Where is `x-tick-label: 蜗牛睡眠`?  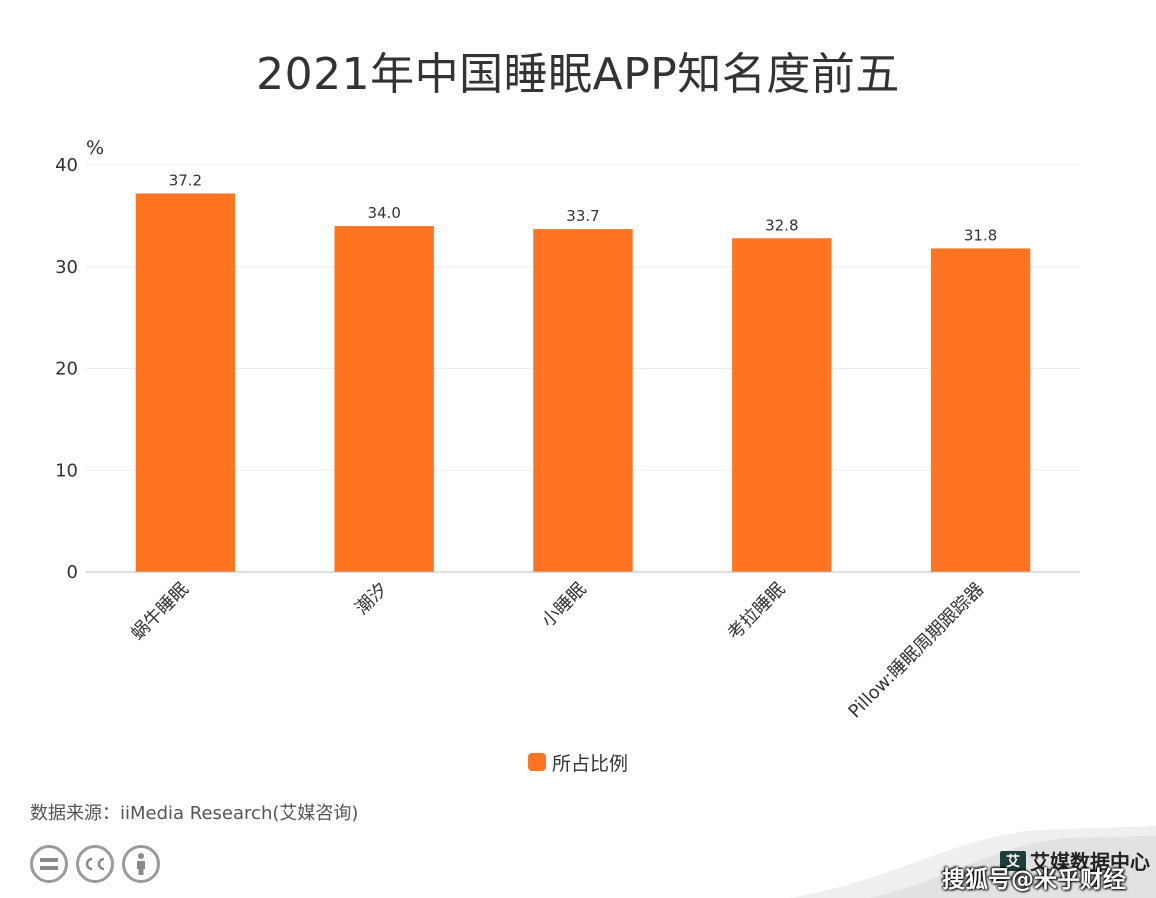 x-tick-label: 蜗牛睡眠 is located at coordinates (160, 612).